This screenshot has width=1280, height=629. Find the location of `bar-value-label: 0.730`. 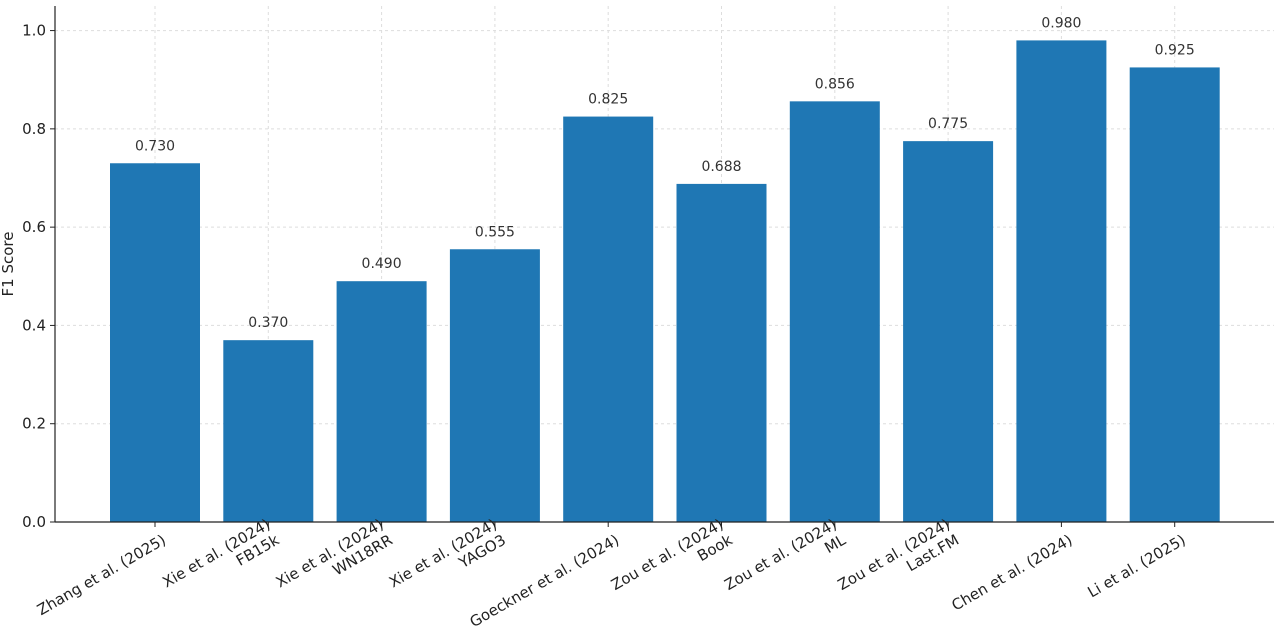

bar-value-label: 0.730 is located at coordinates (155, 146).